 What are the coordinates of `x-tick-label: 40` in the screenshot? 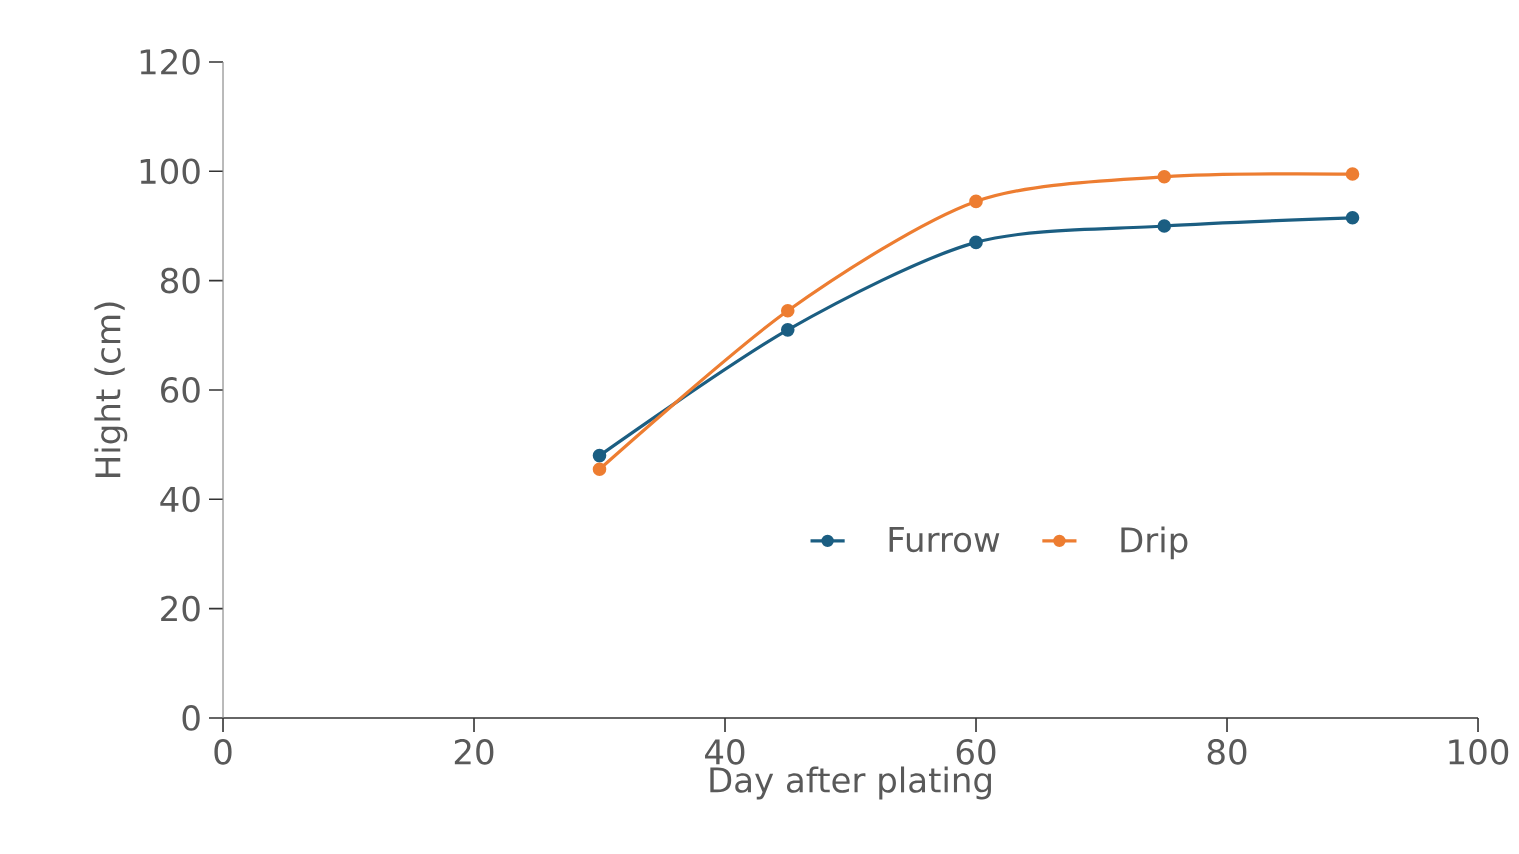 It's located at (725, 752).